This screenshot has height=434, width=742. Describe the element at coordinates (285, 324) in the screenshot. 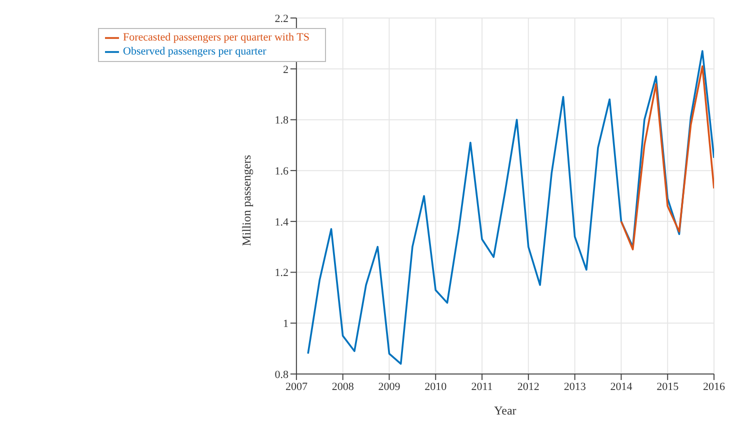

I see `y-tick-label: 1` at that location.